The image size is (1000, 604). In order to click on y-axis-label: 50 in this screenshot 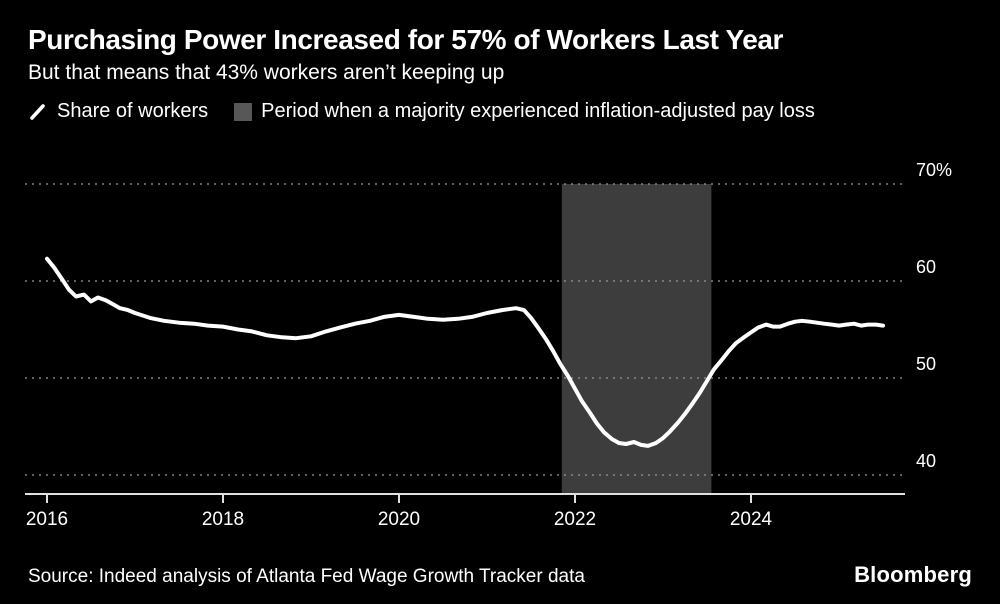, I will do `click(926, 364)`.